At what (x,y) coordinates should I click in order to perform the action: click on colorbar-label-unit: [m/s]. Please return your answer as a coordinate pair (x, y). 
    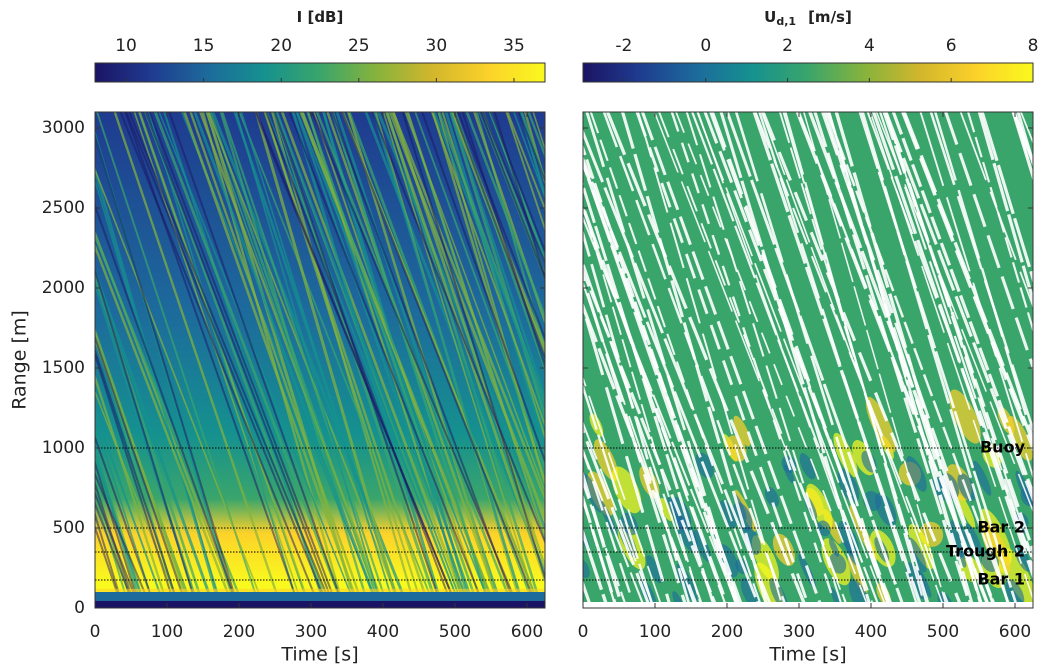
    Looking at the image, I should click on (830, 17).